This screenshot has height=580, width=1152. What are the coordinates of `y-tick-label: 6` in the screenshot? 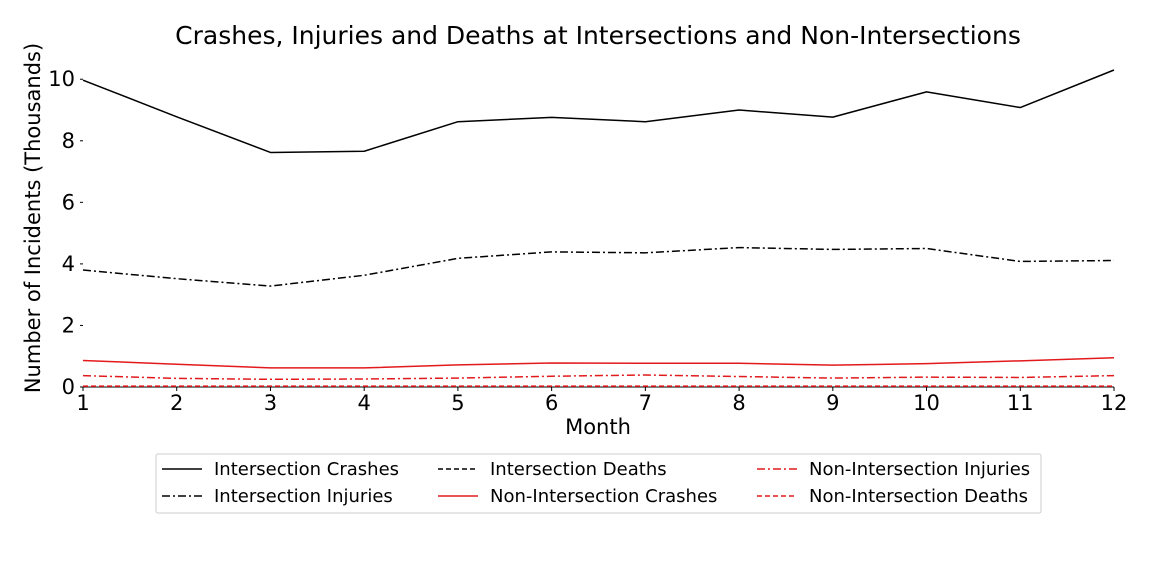 It's located at (68, 202).